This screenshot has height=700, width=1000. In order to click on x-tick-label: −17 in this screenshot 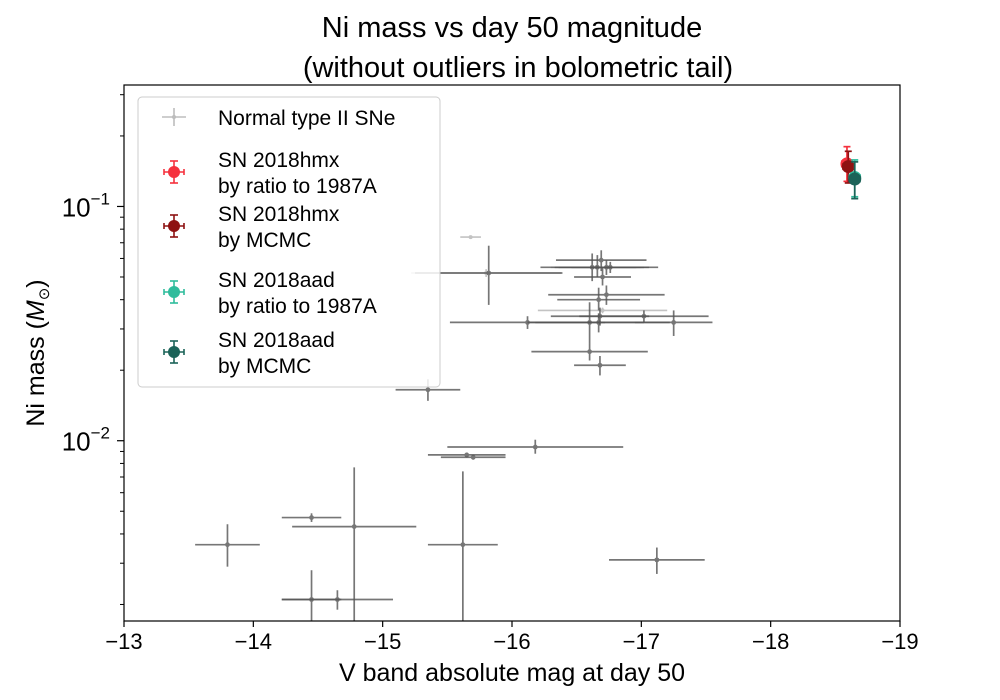, I will do `click(641, 641)`.